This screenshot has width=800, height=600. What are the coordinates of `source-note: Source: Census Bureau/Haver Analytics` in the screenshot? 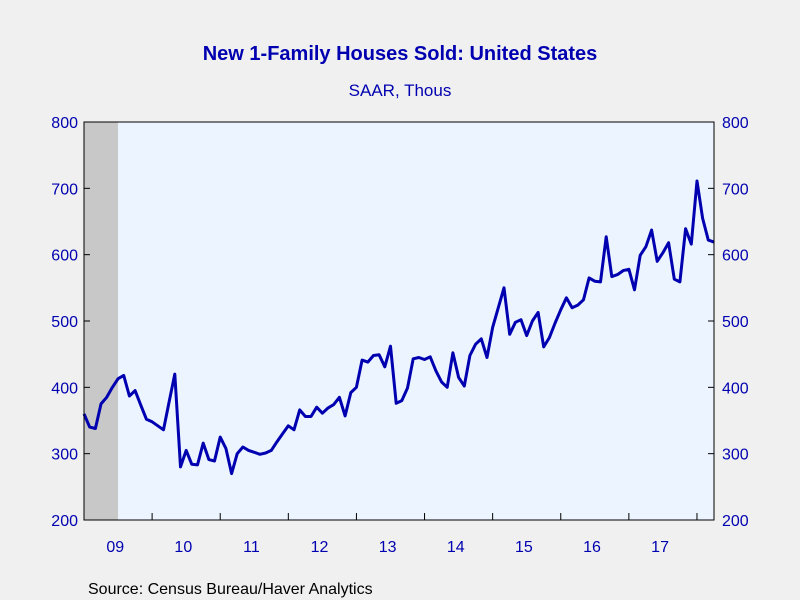 It's located at (230, 589).